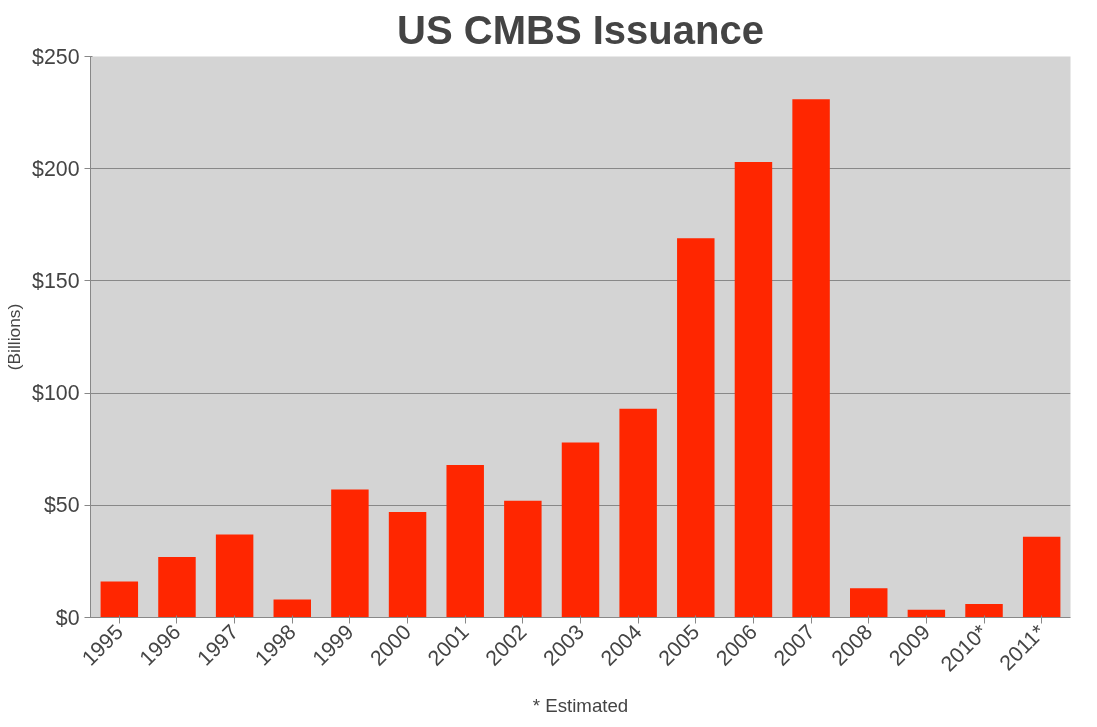  What do you see at coordinates (61, 505) in the screenshot?
I see `y-tick-label: $50` at bounding box center [61, 505].